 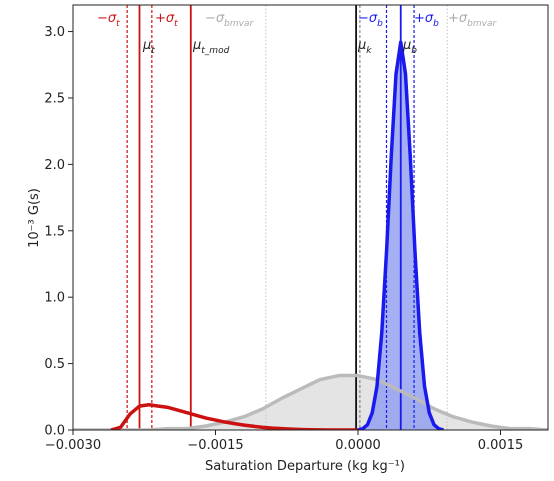 What do you see at coordinates (358, 445) in the screenshot?
I see `x-tick-label: 0.0000` at bounding box center [358, 445].